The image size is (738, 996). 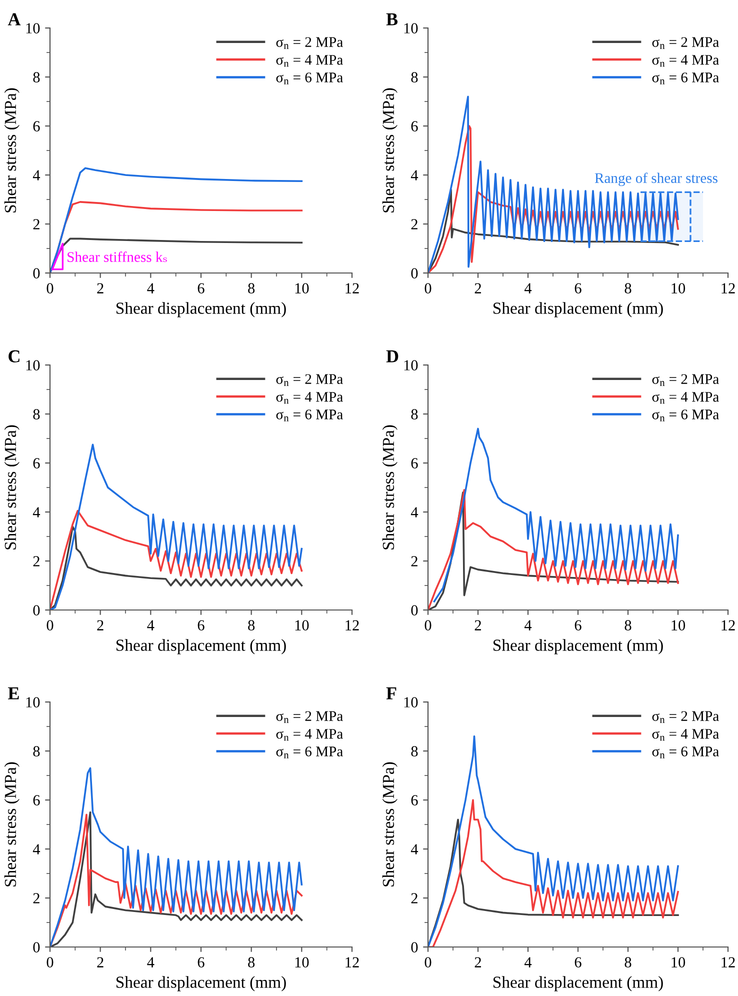 What do you see at coordinates (14, 356) in the screenshot?
I see `chart-title: C` at bounding box center [14, 356].